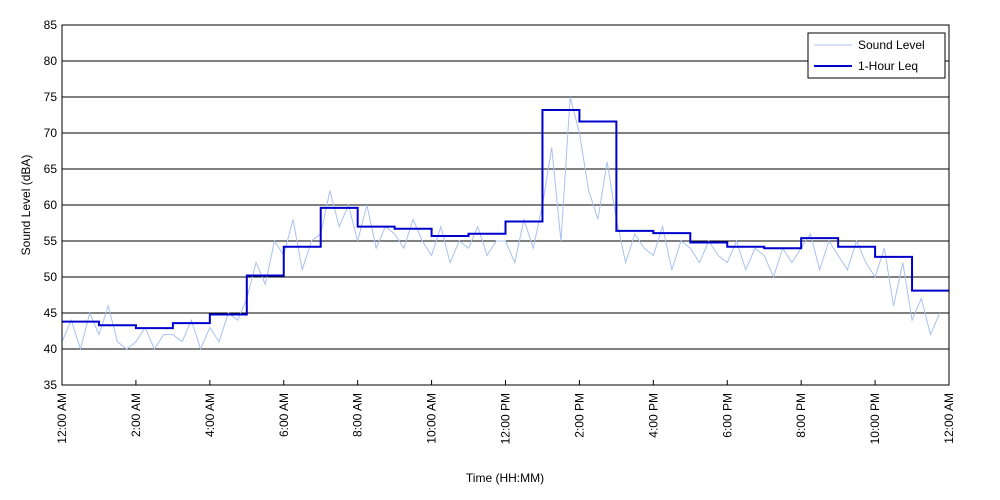 The width and height of the screenshot is (1000, 500). What do you see at coordinates (26, 205) in the screenshot?
I see `y-axis-label: Sound Level (dBA)` at bounding box center [26, 205].